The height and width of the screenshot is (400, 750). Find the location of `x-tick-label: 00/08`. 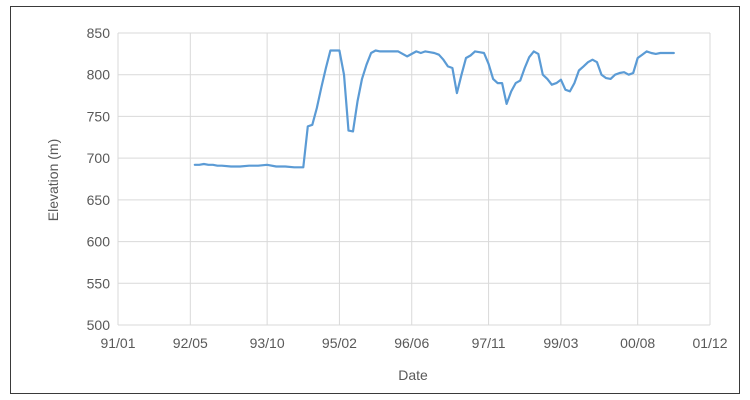

x-tick-label: 00/08 is located at coordinates (637, 343).